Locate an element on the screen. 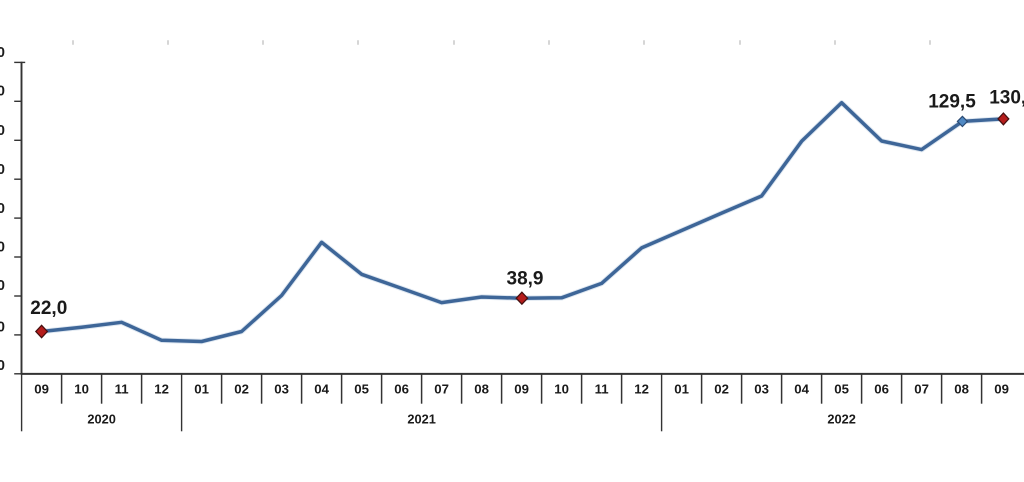  svg-text: 20,0 is located at coordinates (2, 327).